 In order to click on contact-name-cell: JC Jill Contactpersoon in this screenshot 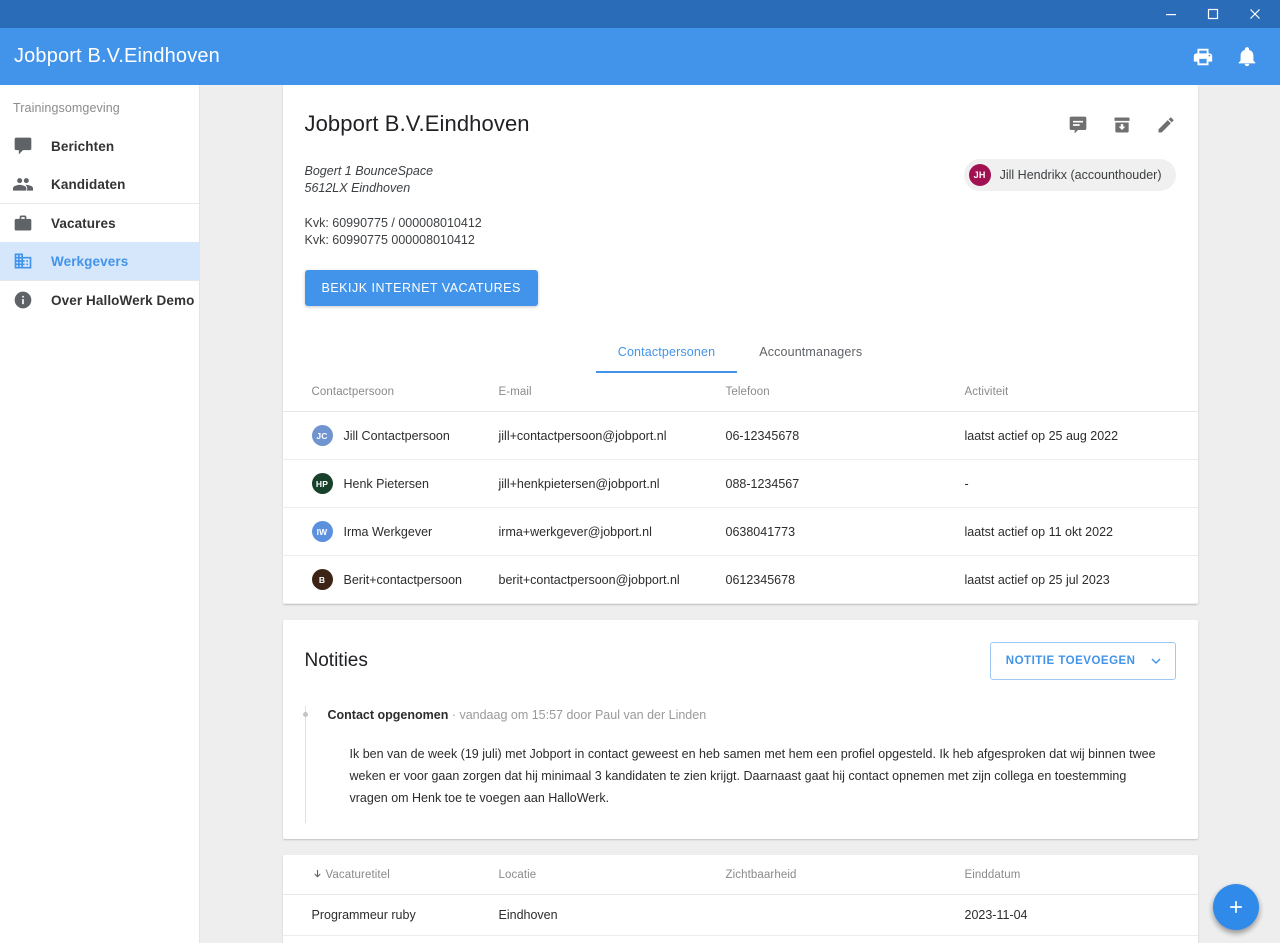, I will do `click(390, 435)`.